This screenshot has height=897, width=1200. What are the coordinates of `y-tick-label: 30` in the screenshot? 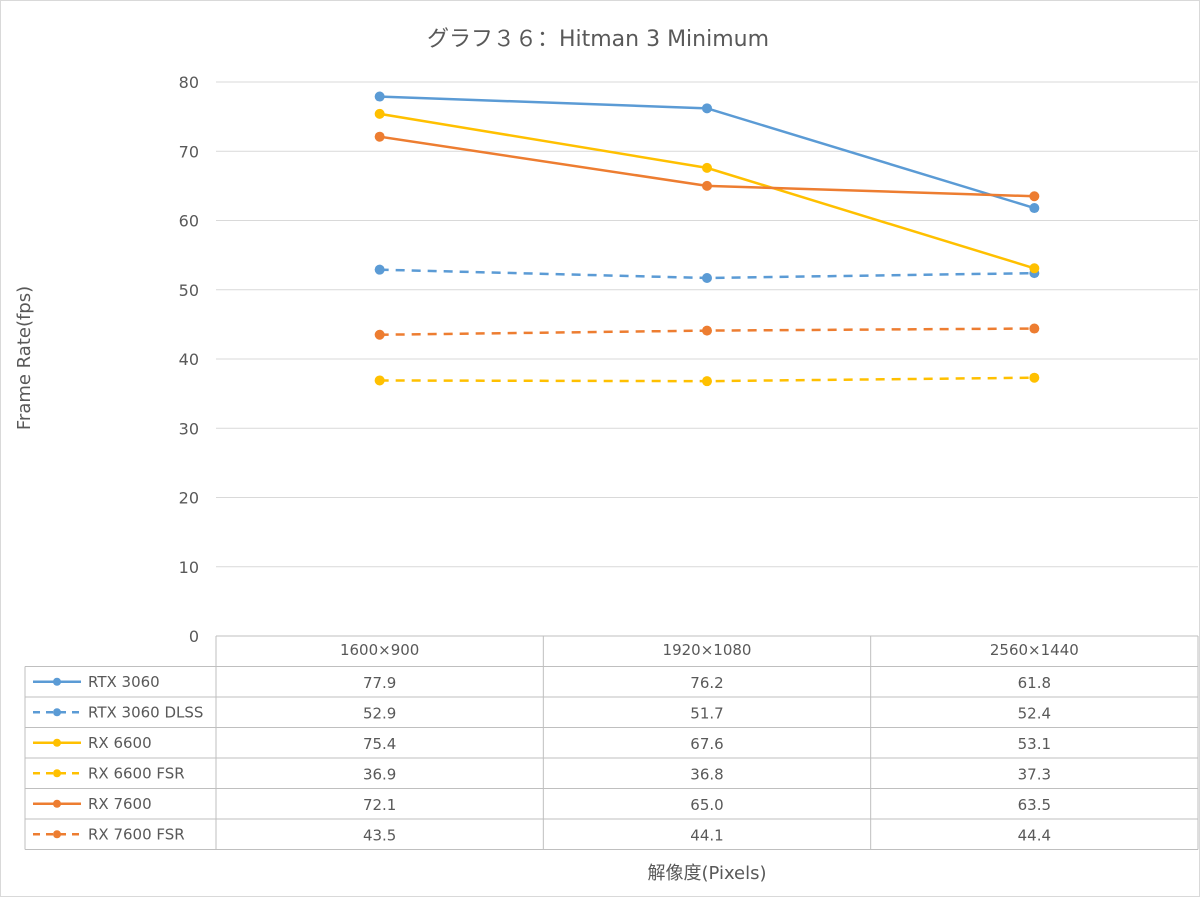 It's located at (189, 428).